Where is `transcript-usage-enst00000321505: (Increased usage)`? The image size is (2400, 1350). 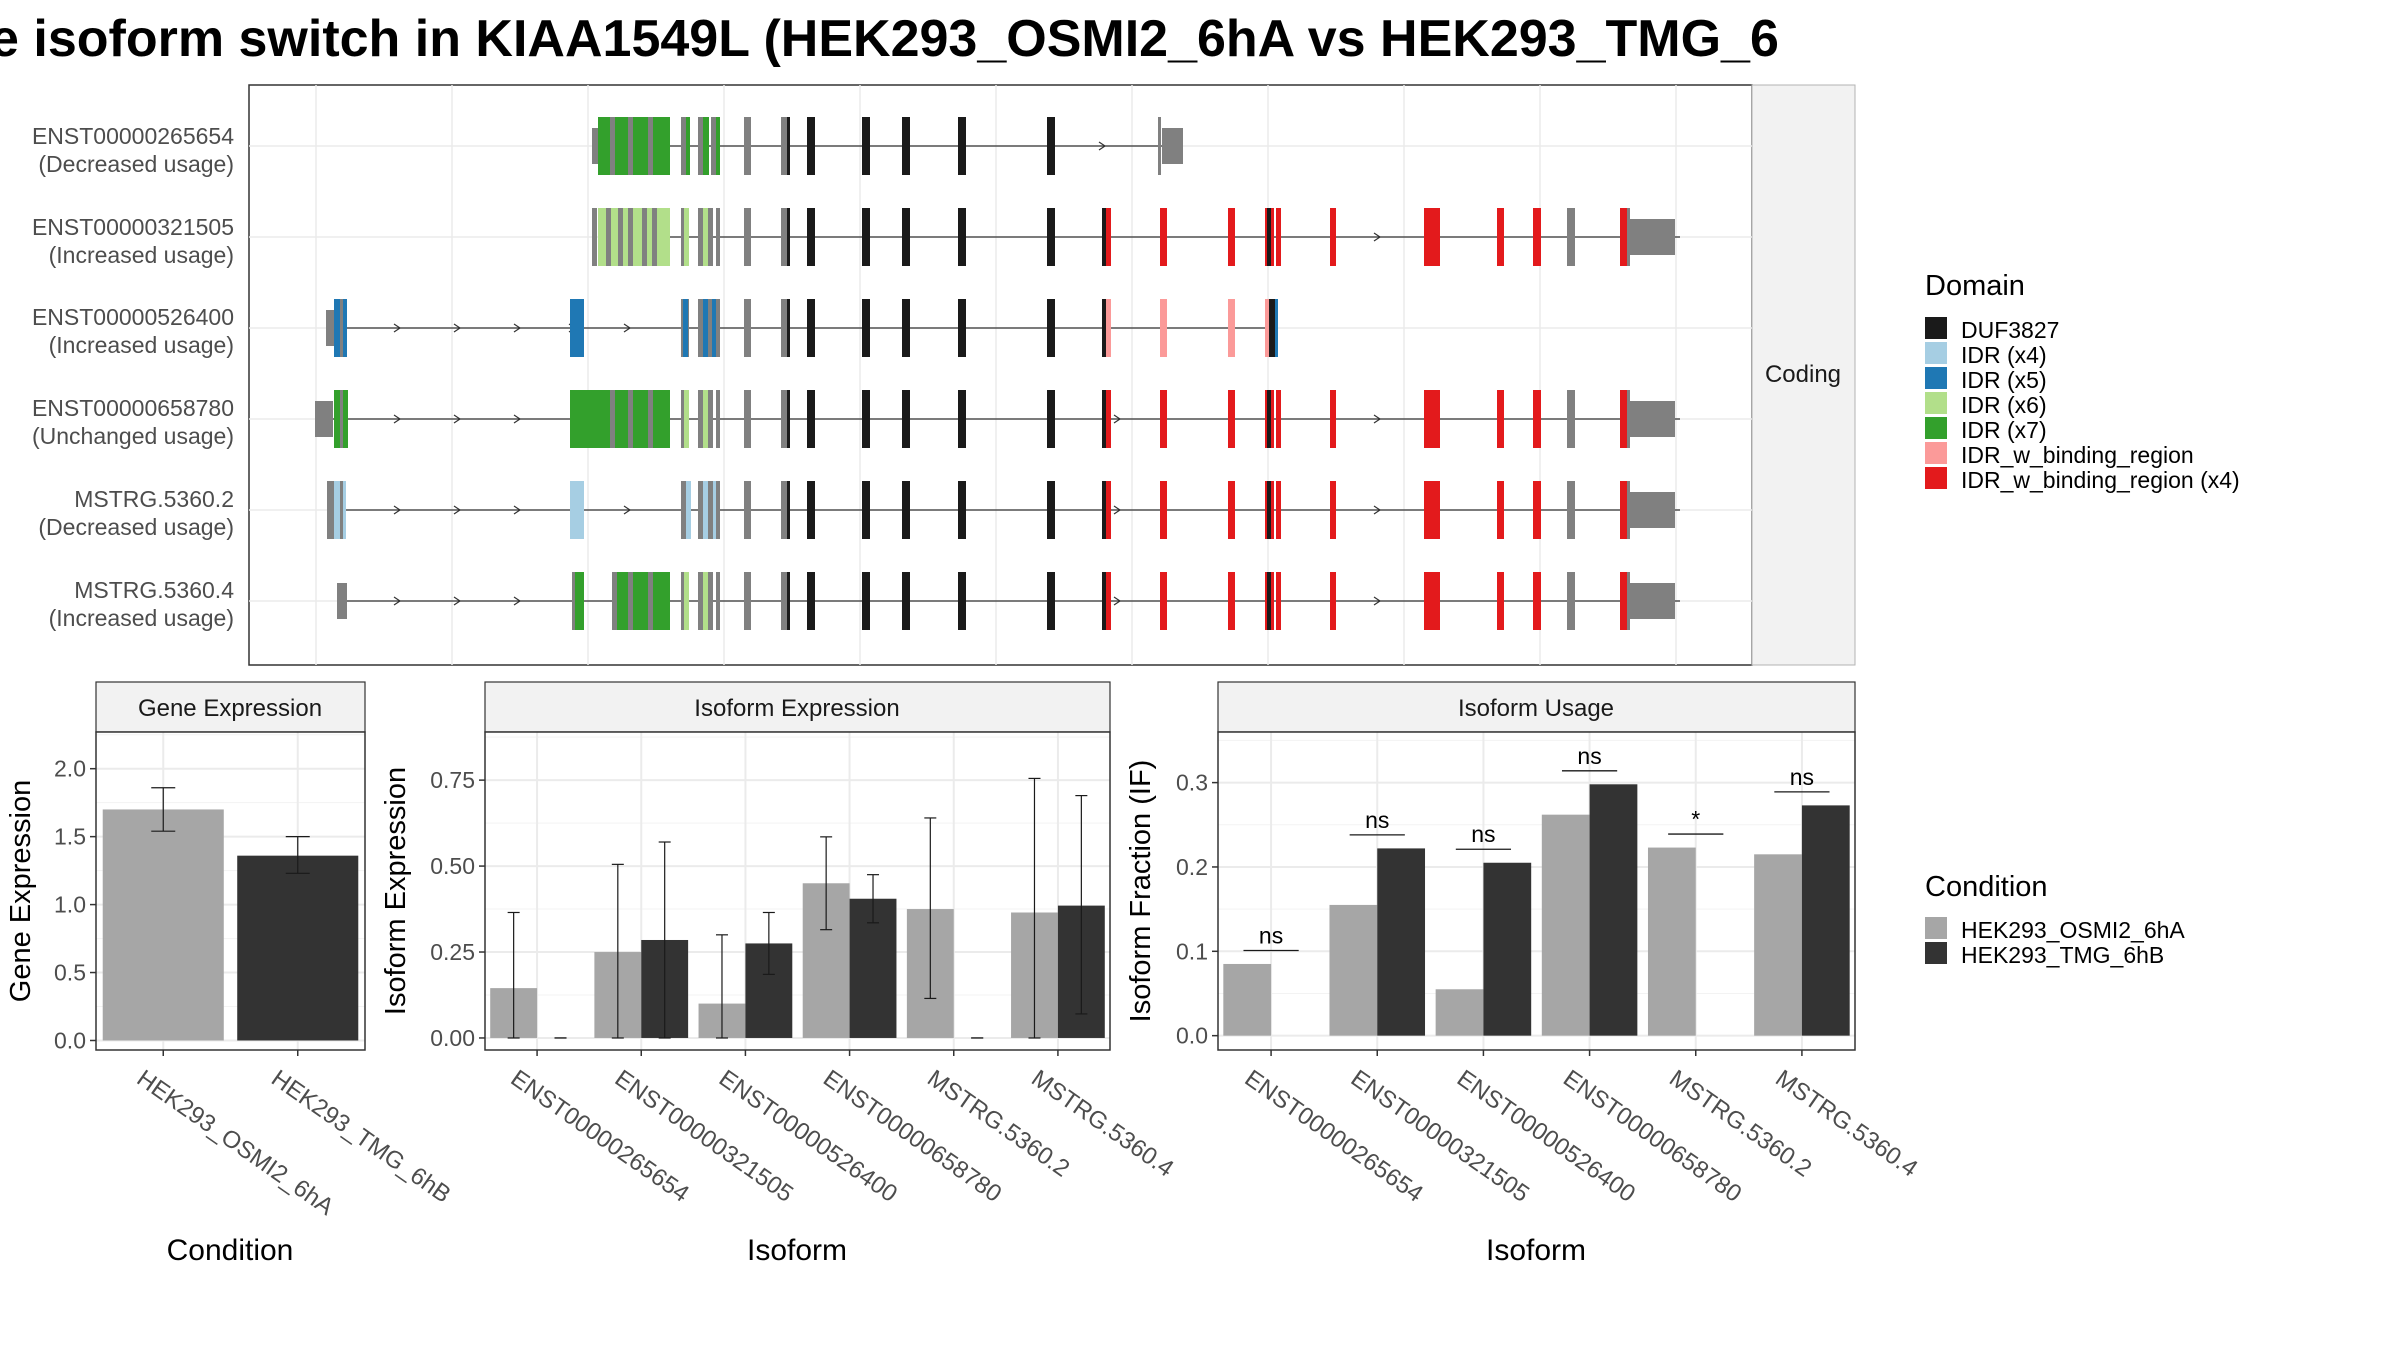
transcript-usage-enst00000321505: (Increased usage) is located at coordinates (141, 255).